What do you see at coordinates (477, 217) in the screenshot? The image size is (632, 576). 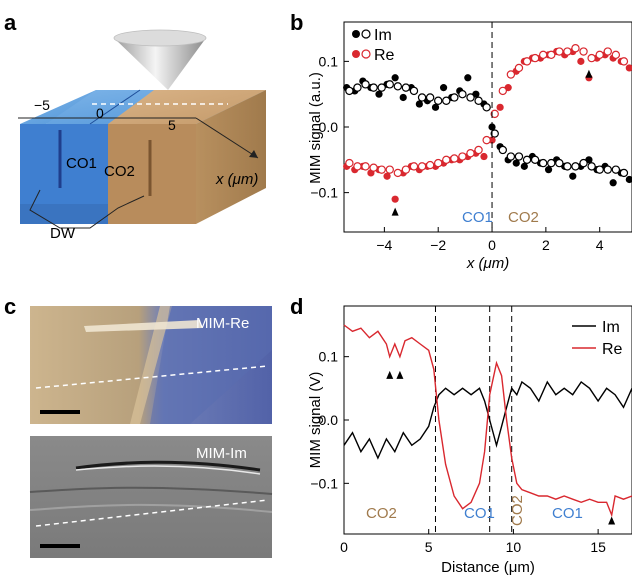 I see `plot-b-annotation-co1: CO1` at bounding box center [477, 217].